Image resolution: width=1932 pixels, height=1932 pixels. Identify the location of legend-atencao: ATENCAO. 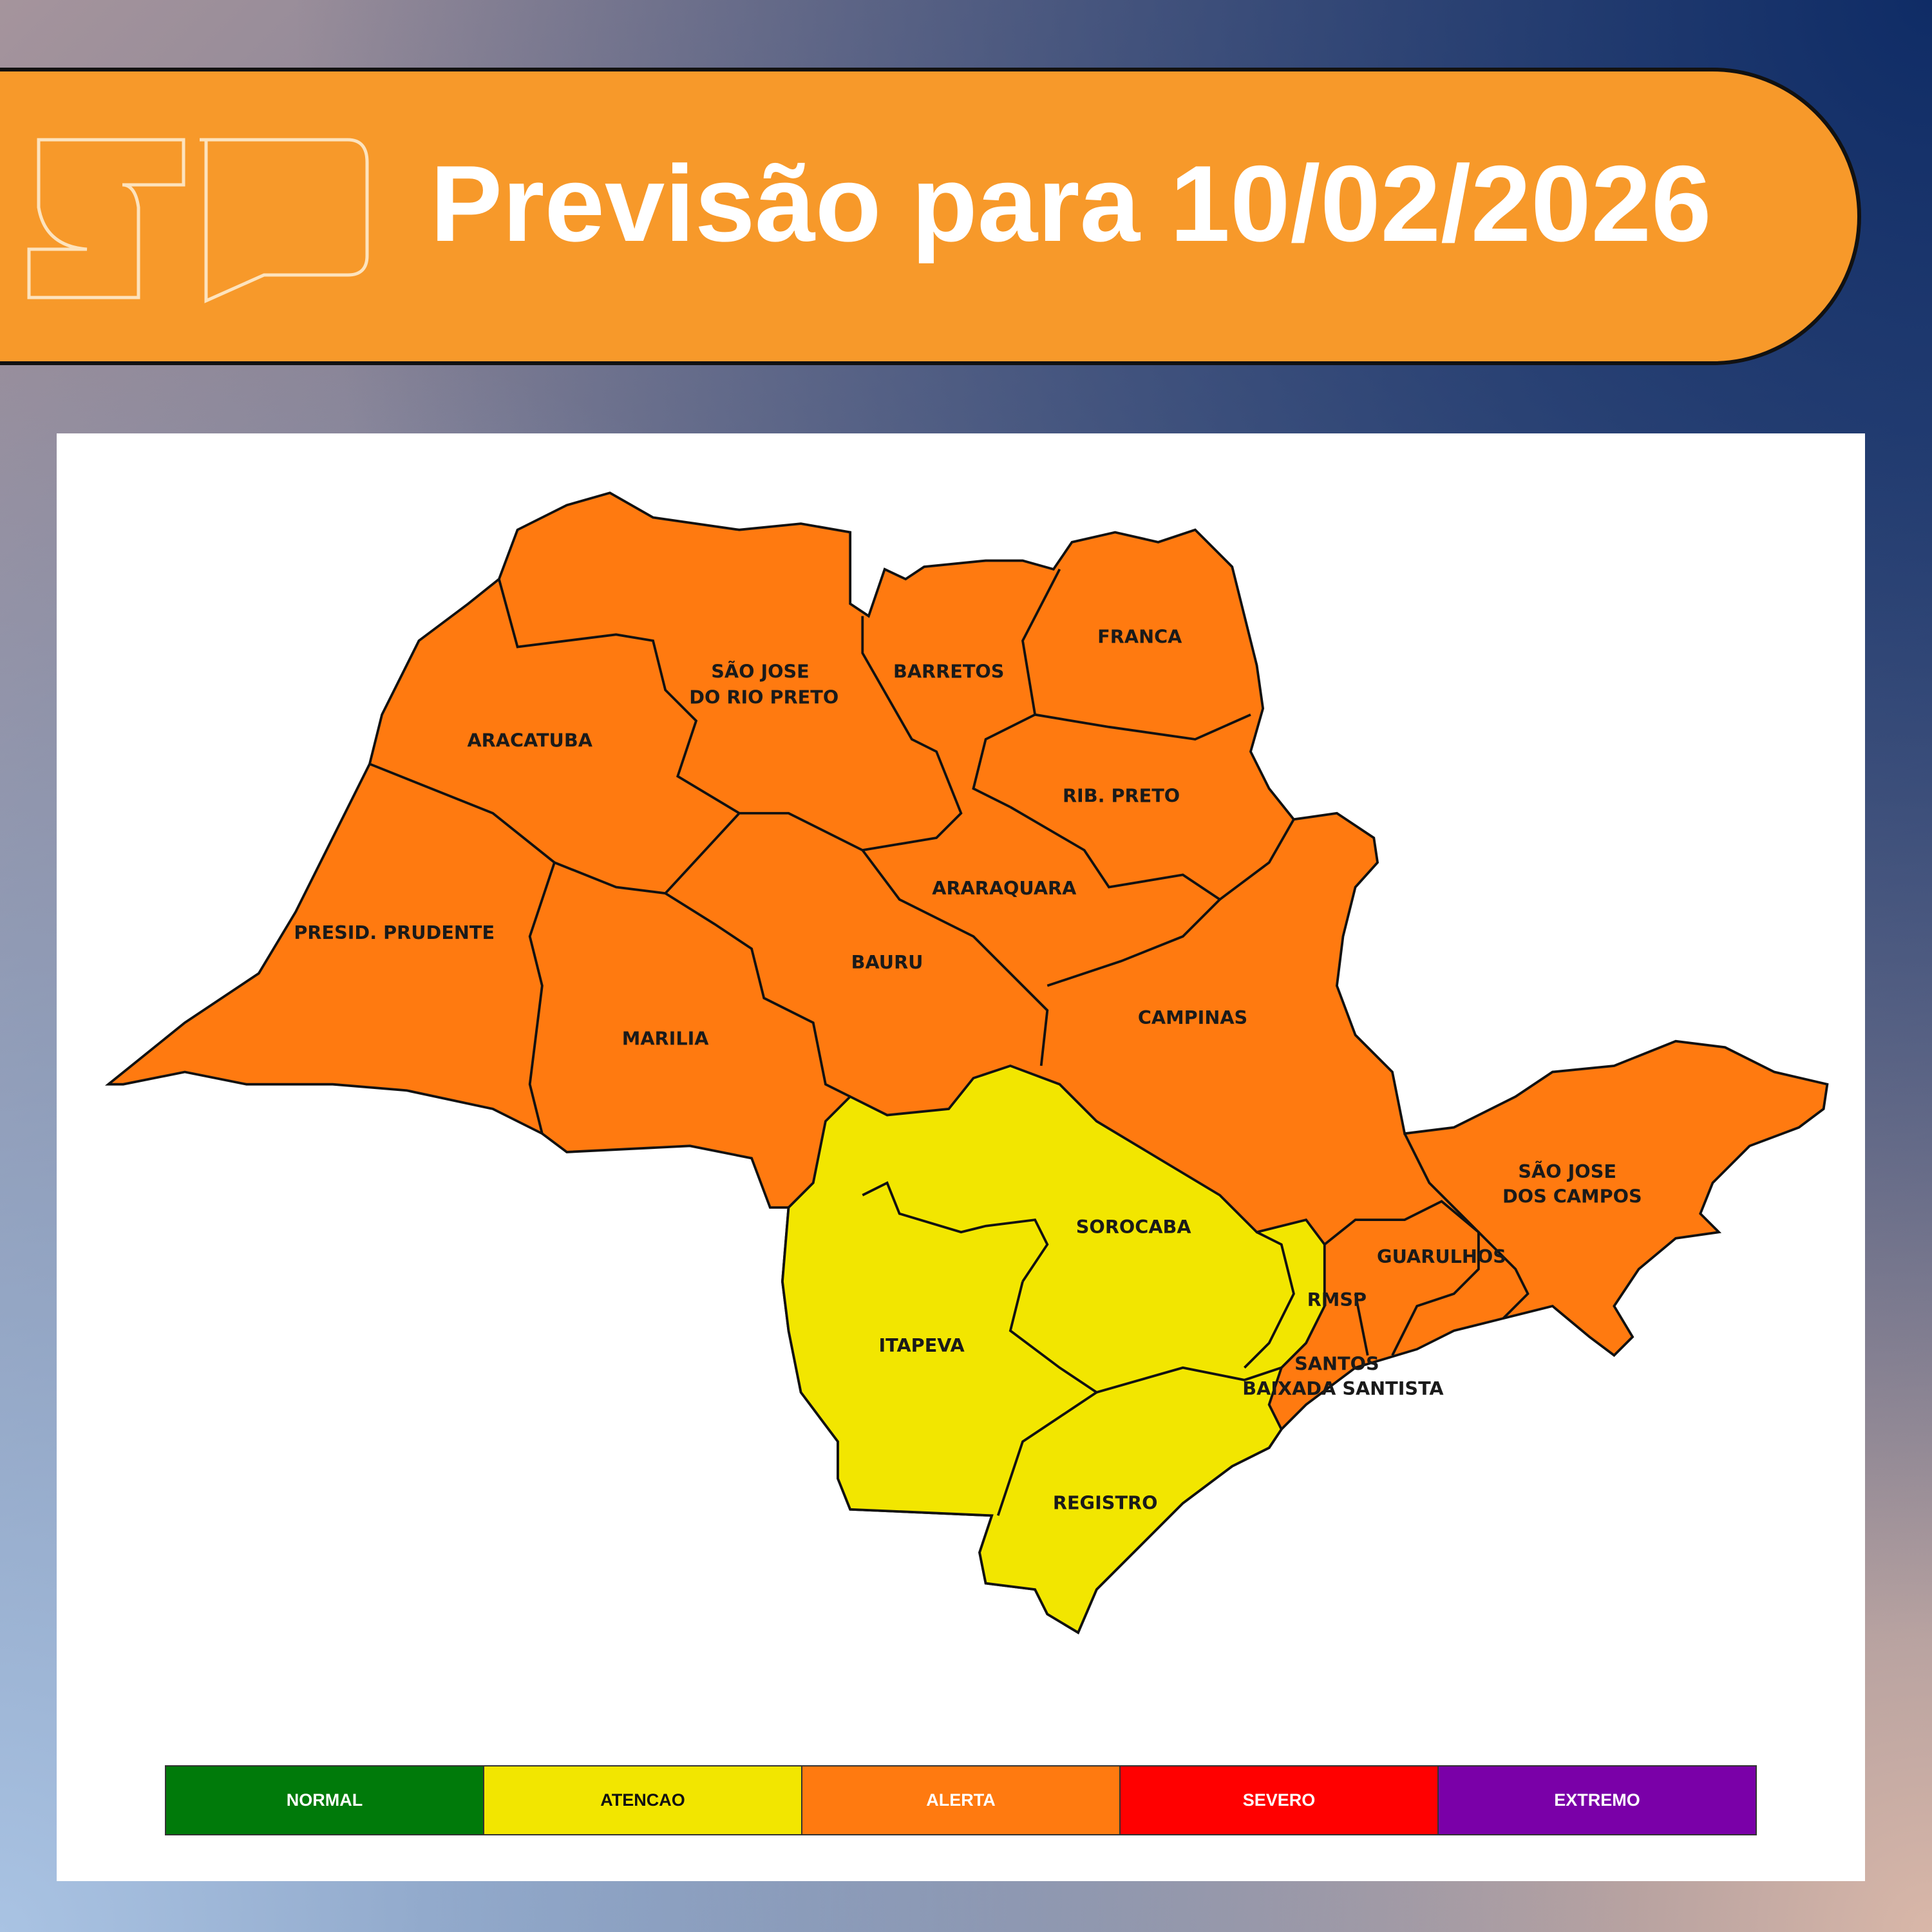
(643, 1800).